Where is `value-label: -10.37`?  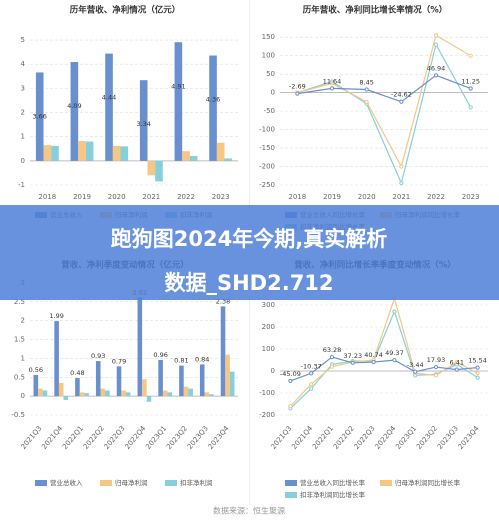
value-label: -10.37 is located at coordinates (311, 366).